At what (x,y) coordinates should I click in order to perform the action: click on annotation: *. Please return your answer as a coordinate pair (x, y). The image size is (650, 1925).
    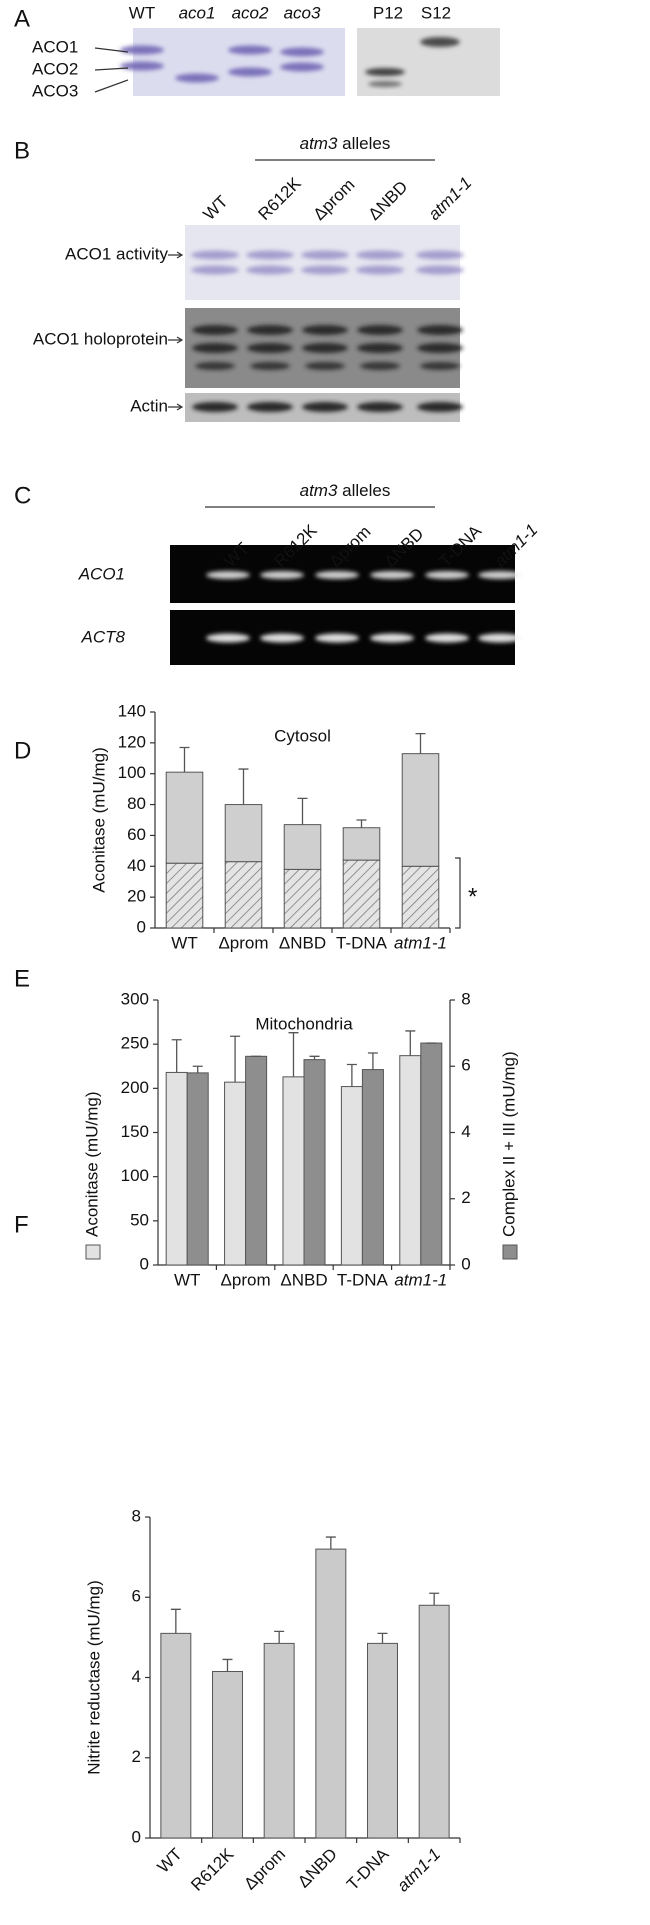
    Looking at the image, I should click on (472, 896).